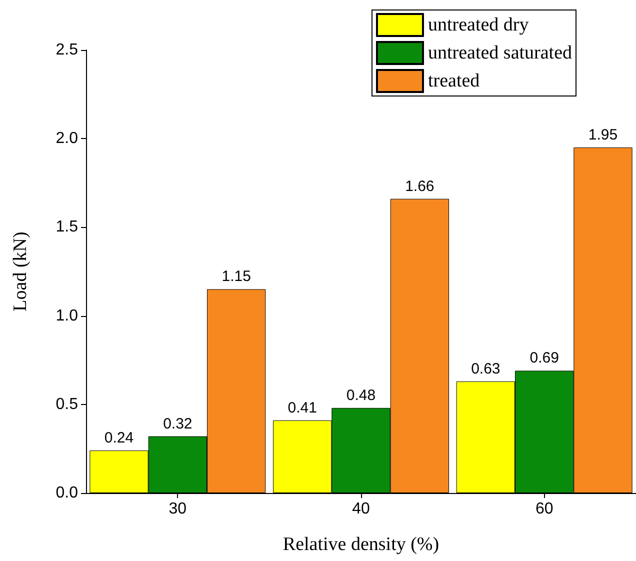  Describe the element at coordinates (177, 423) in the screenshot. I see `data-label: 0.32` at that location.